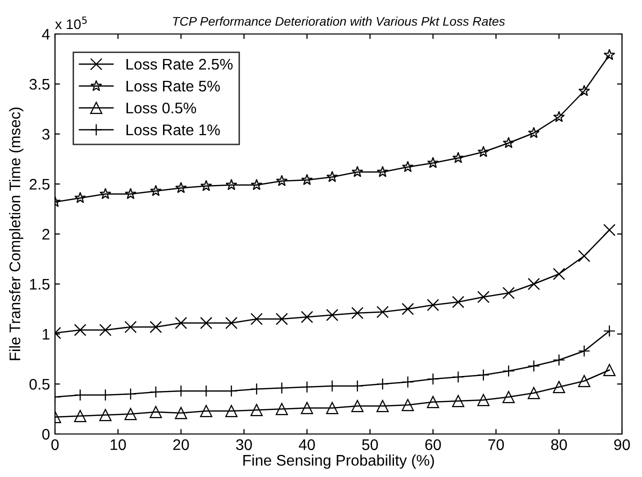 This screenshot has width=642, height=477. I want to click on x-tick-label: 0, so click(55, 444).